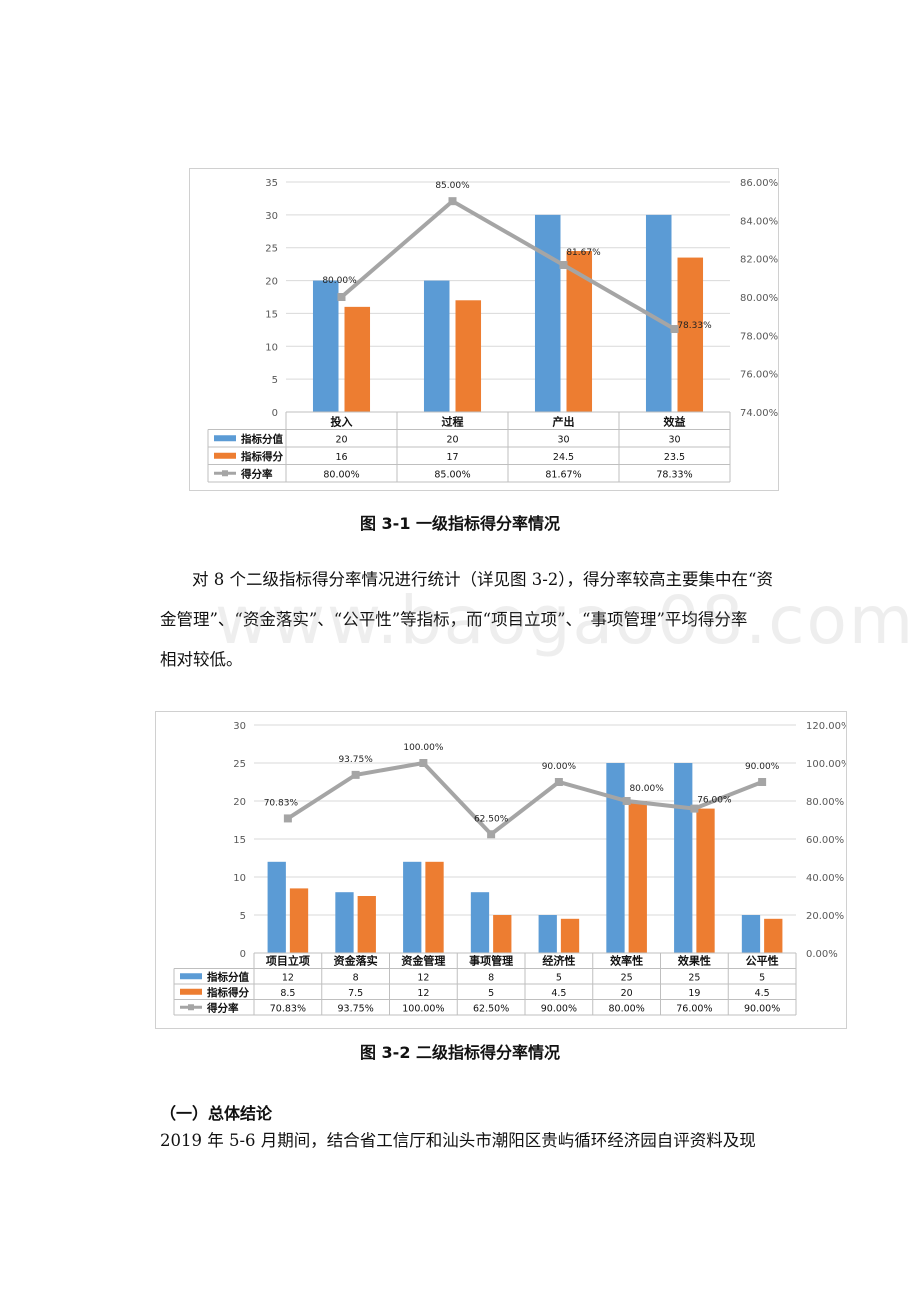  I want to click on category-label: 项目立项, so click(288, 961).